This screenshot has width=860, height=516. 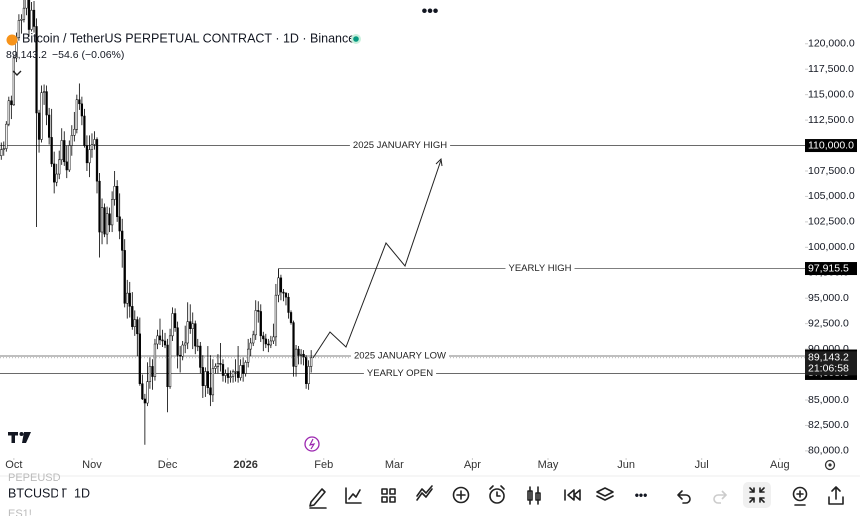 What do you see at coordinates (12, 40) in the screenshot?
I see `coin-icon` at bounding box center [12, 40].